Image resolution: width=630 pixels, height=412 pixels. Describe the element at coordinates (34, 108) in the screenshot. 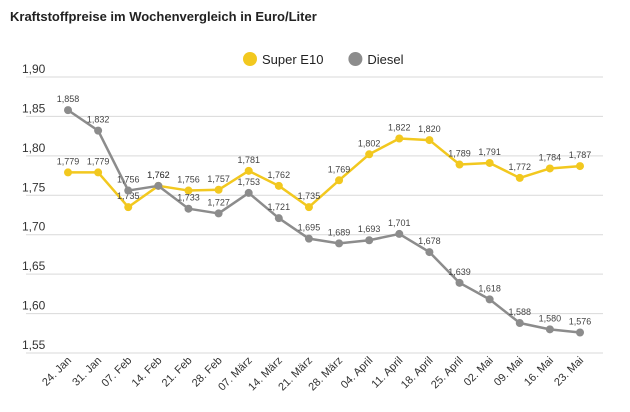

I see `y-tick-label: 1,85` at that location.